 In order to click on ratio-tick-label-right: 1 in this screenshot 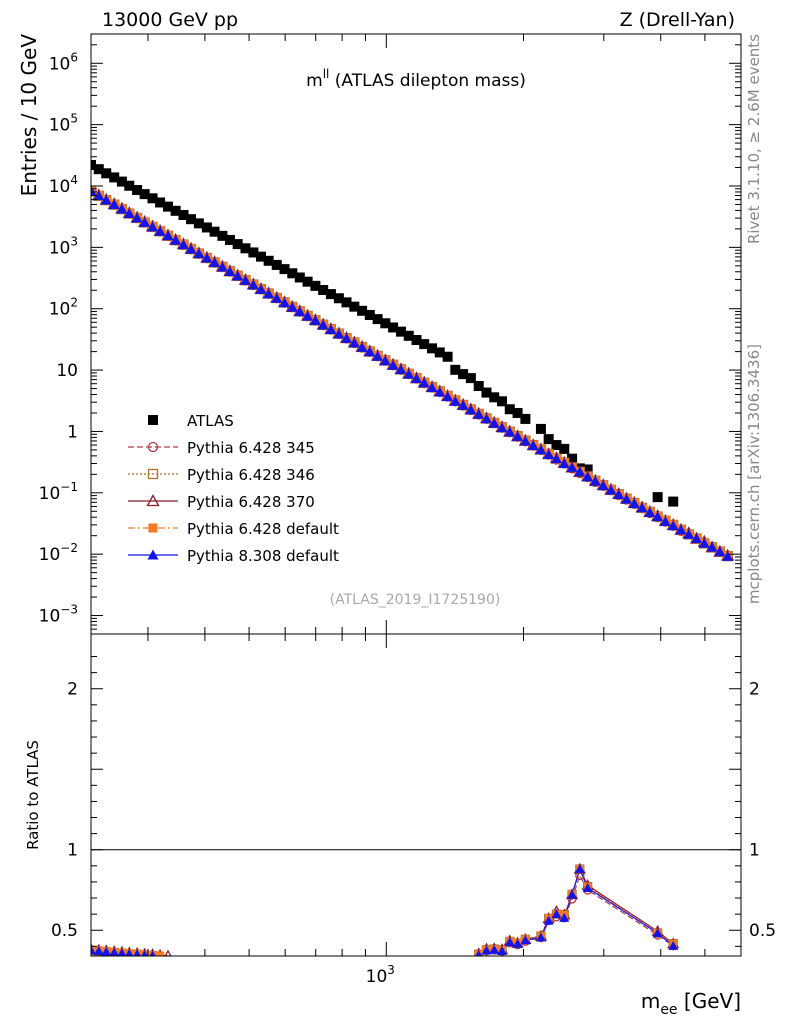, I will do `click(754, 851)`.